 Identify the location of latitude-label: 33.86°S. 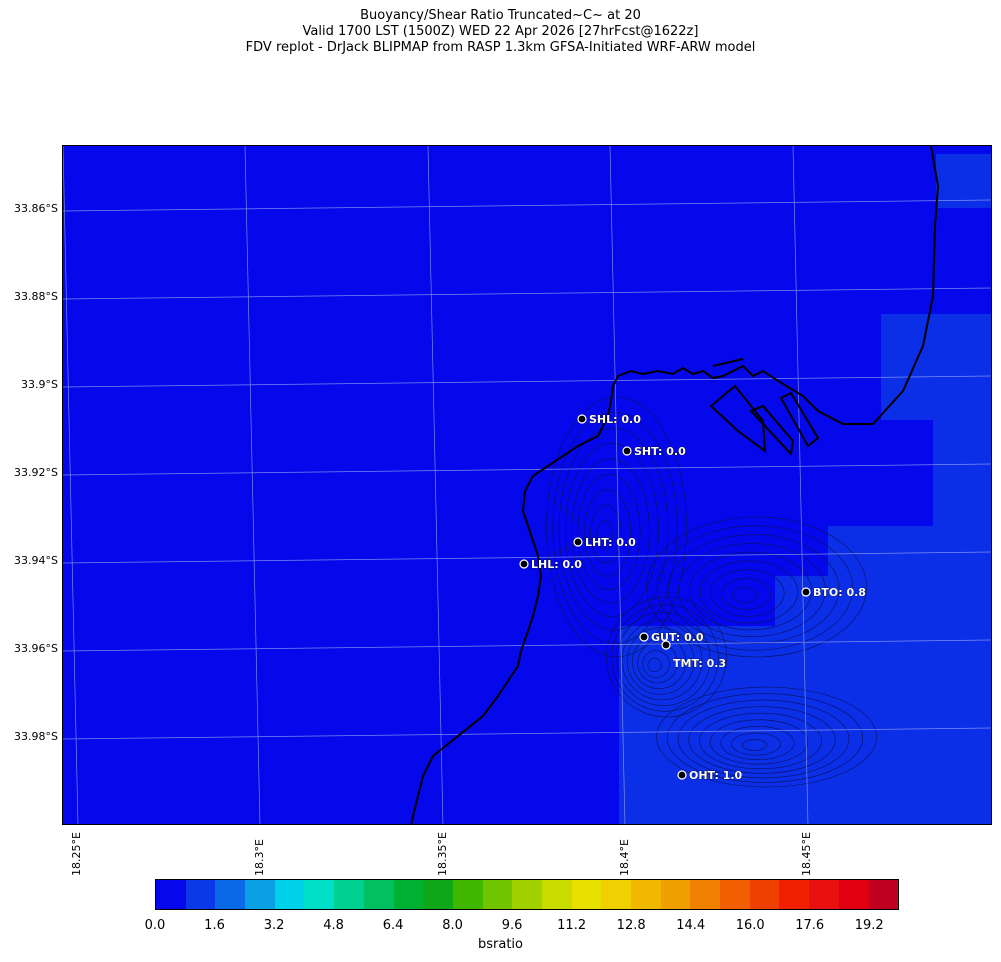
(36, 208).